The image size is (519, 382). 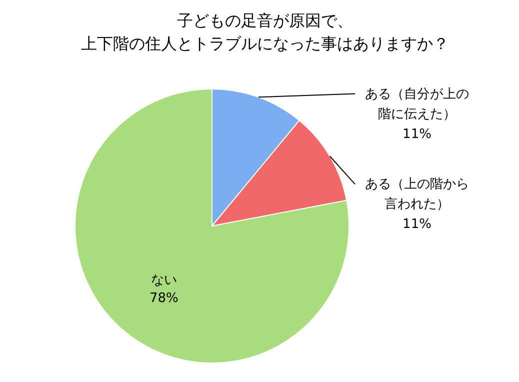 I want to click on slice-label: ある（上の階から言われた）, so click(x=417, y=194).